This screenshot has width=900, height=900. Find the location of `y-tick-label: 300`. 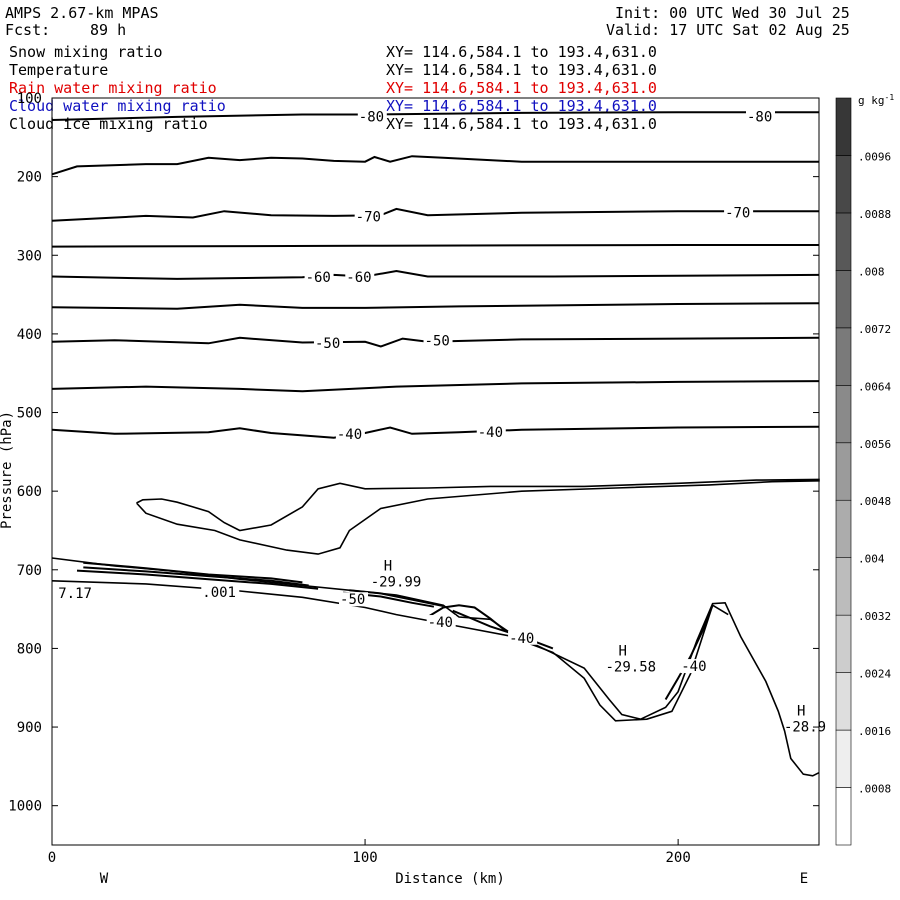

y-tick-label: 300 is located at coordinates (29, 256).